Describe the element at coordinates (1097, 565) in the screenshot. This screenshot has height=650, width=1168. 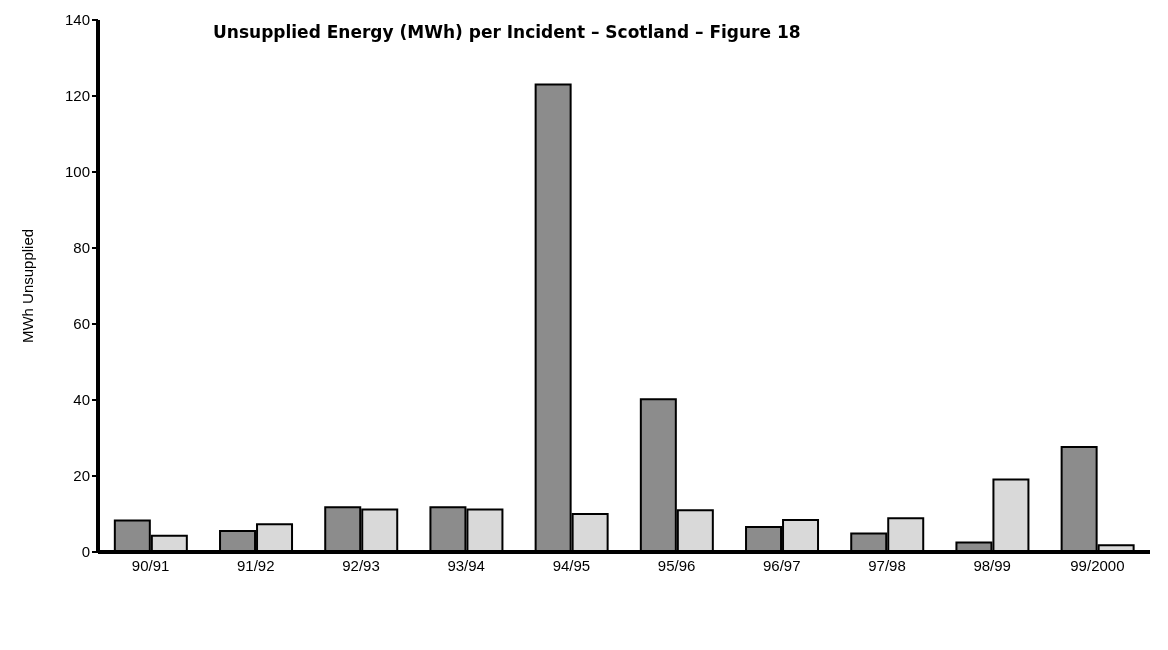
I see `x-tick-label: 99/2000` at that location.